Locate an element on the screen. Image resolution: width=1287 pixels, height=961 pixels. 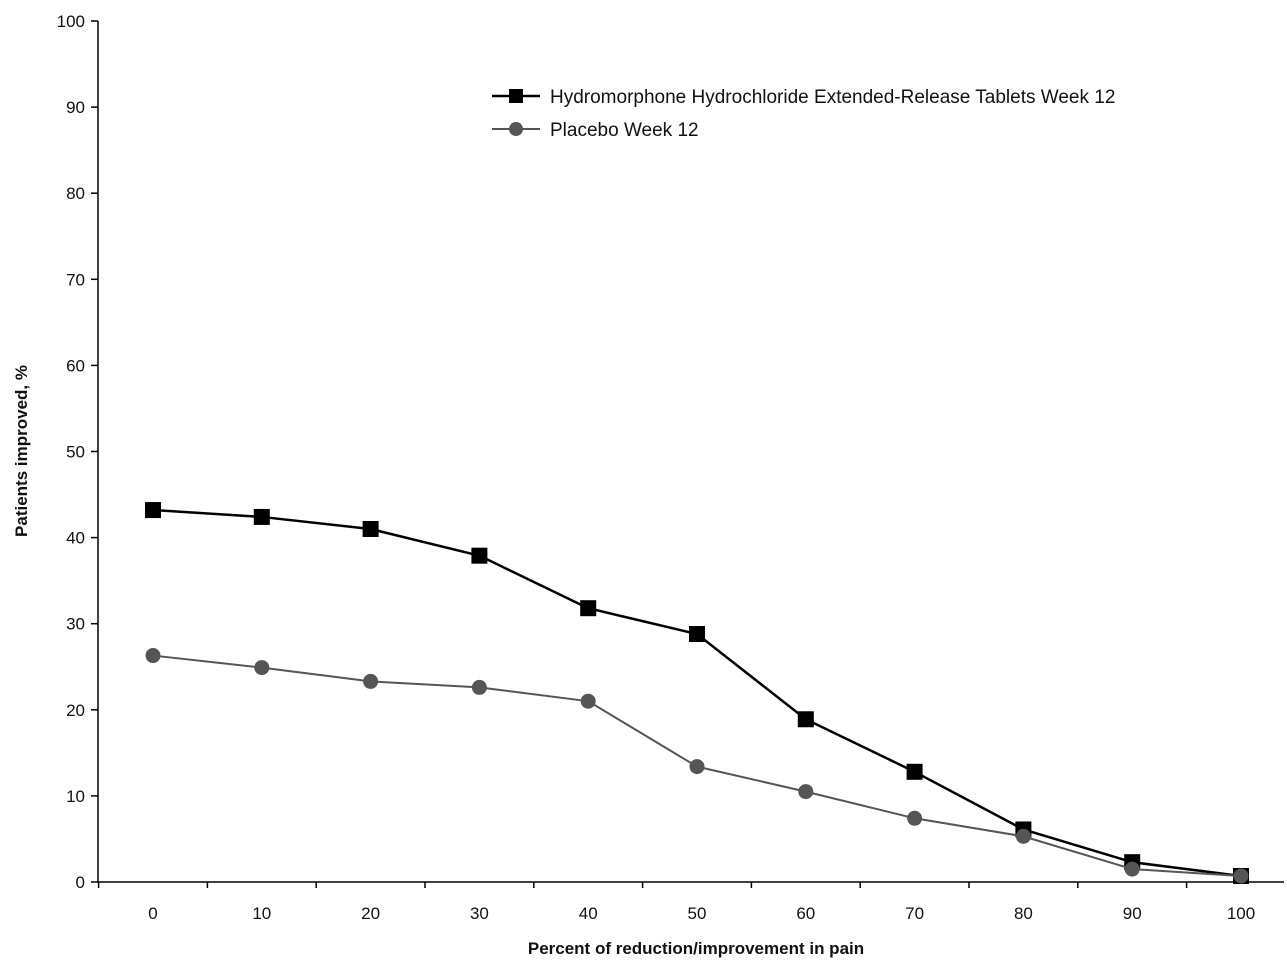
x-tick-label: 20 is located at coordinates (370, 913).